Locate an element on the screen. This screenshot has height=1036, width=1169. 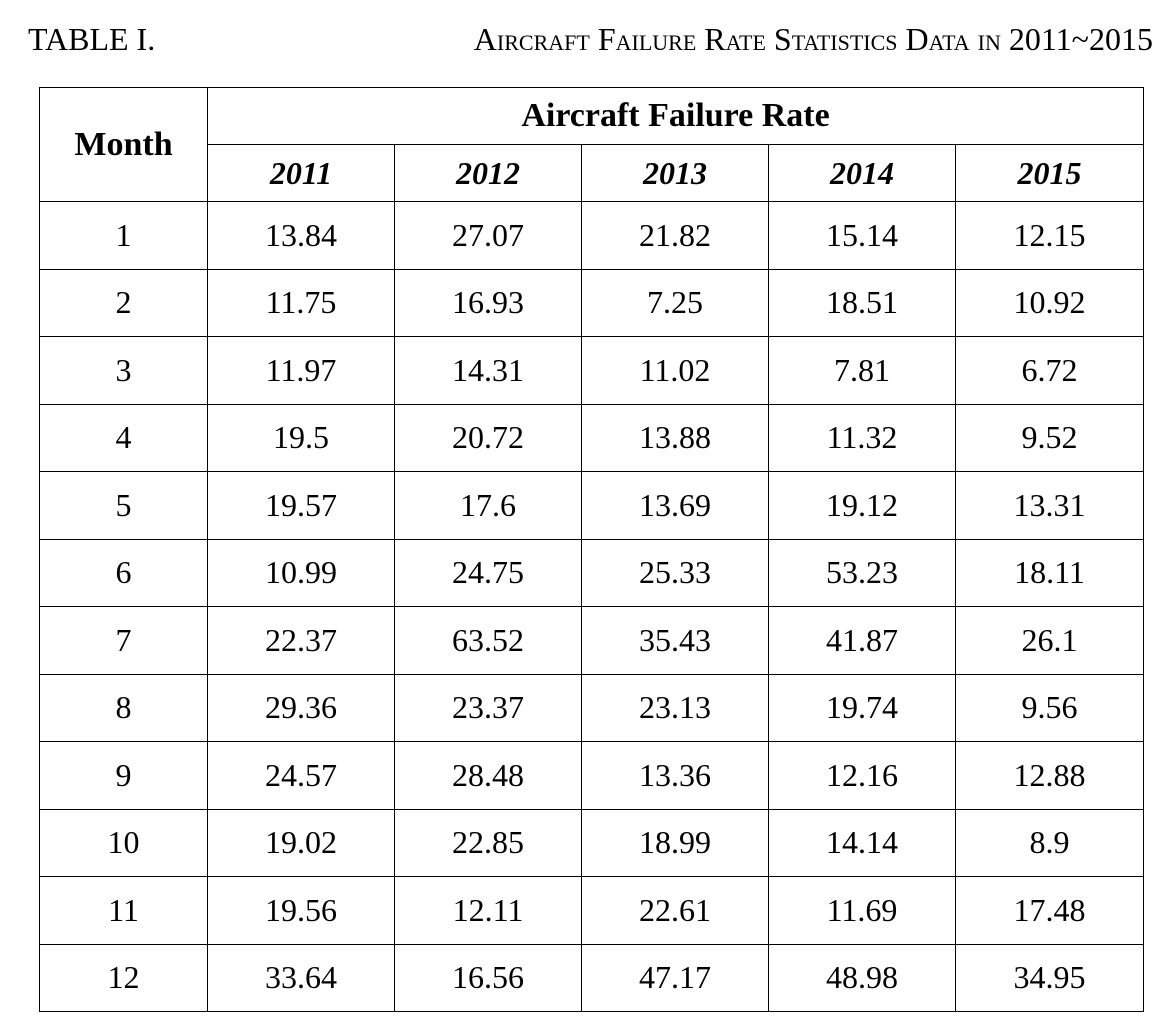
rate-cell-2015: 12.88 is located at coordinates (1049, 775).